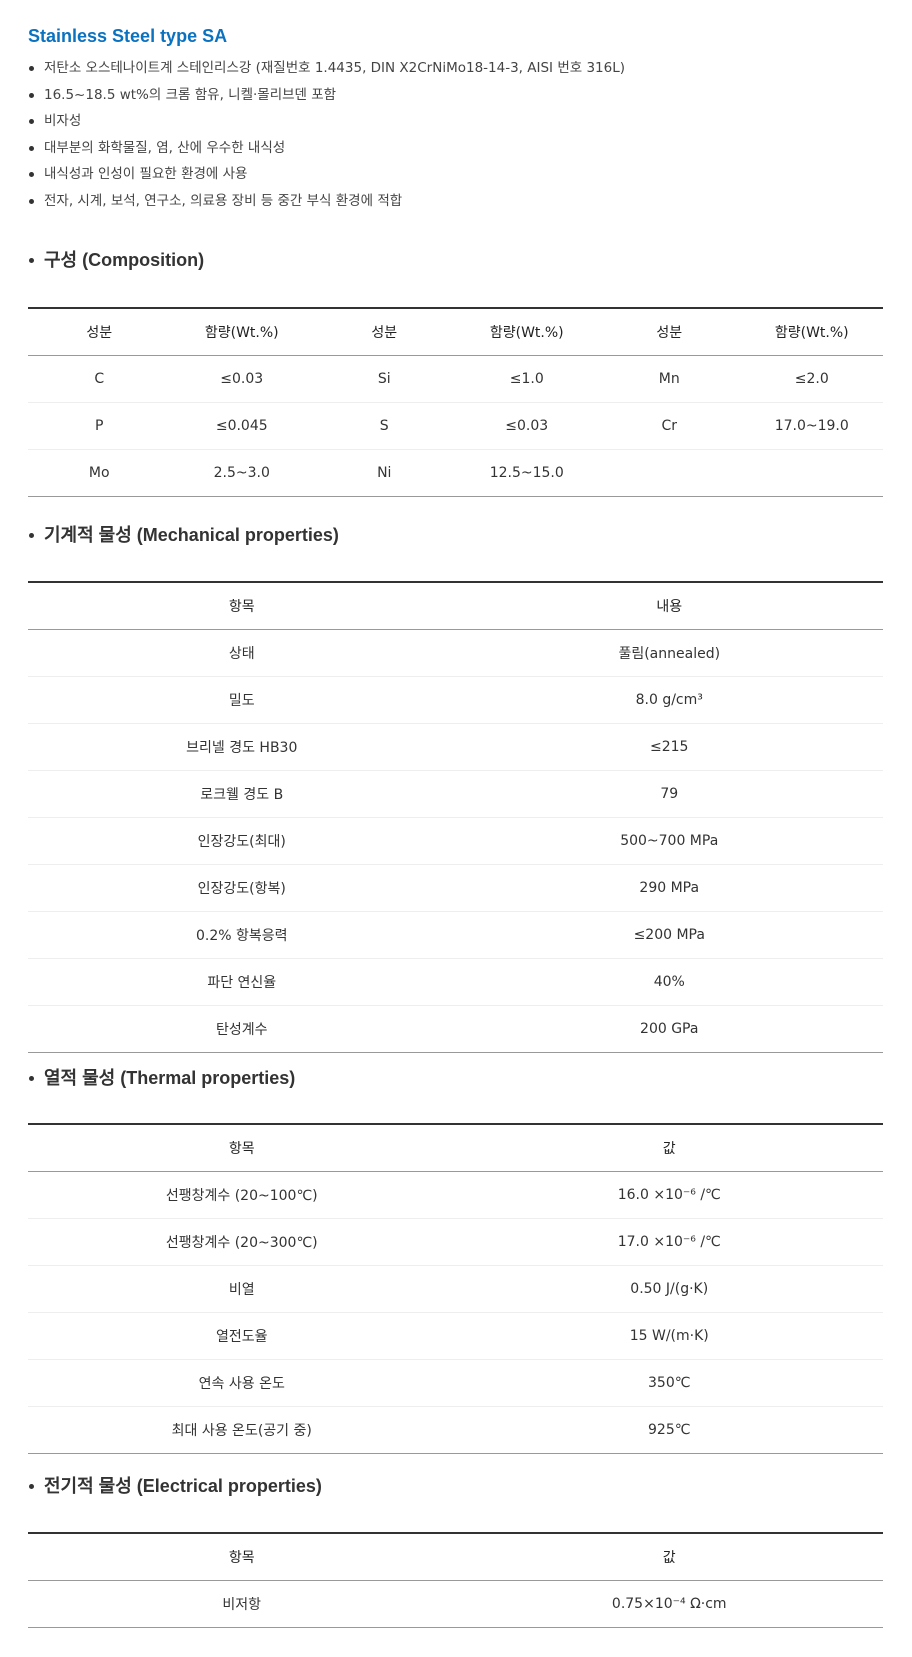 This screenshot has width=912, height=1657. I want to click on table-row: 0.2% 항복응력 ≤200 MPa, so click(455, 935).